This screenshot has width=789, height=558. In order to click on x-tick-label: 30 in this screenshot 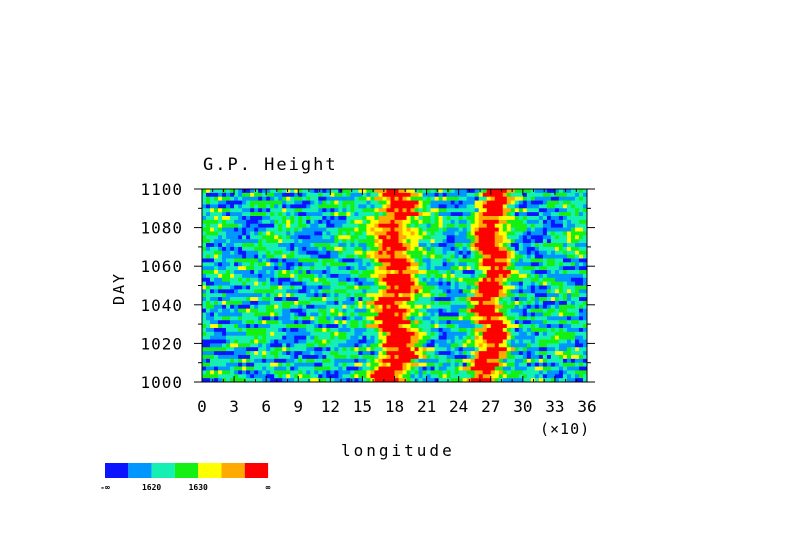, I will do `click(522, 406)`.